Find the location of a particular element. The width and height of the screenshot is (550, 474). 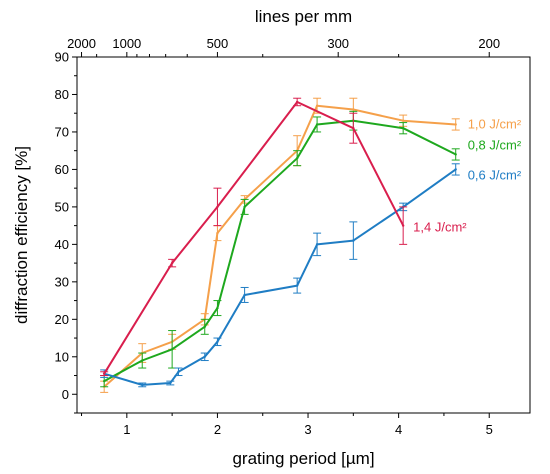

series-label: 0,8 J/cm² is located at coordinates (495, 144).